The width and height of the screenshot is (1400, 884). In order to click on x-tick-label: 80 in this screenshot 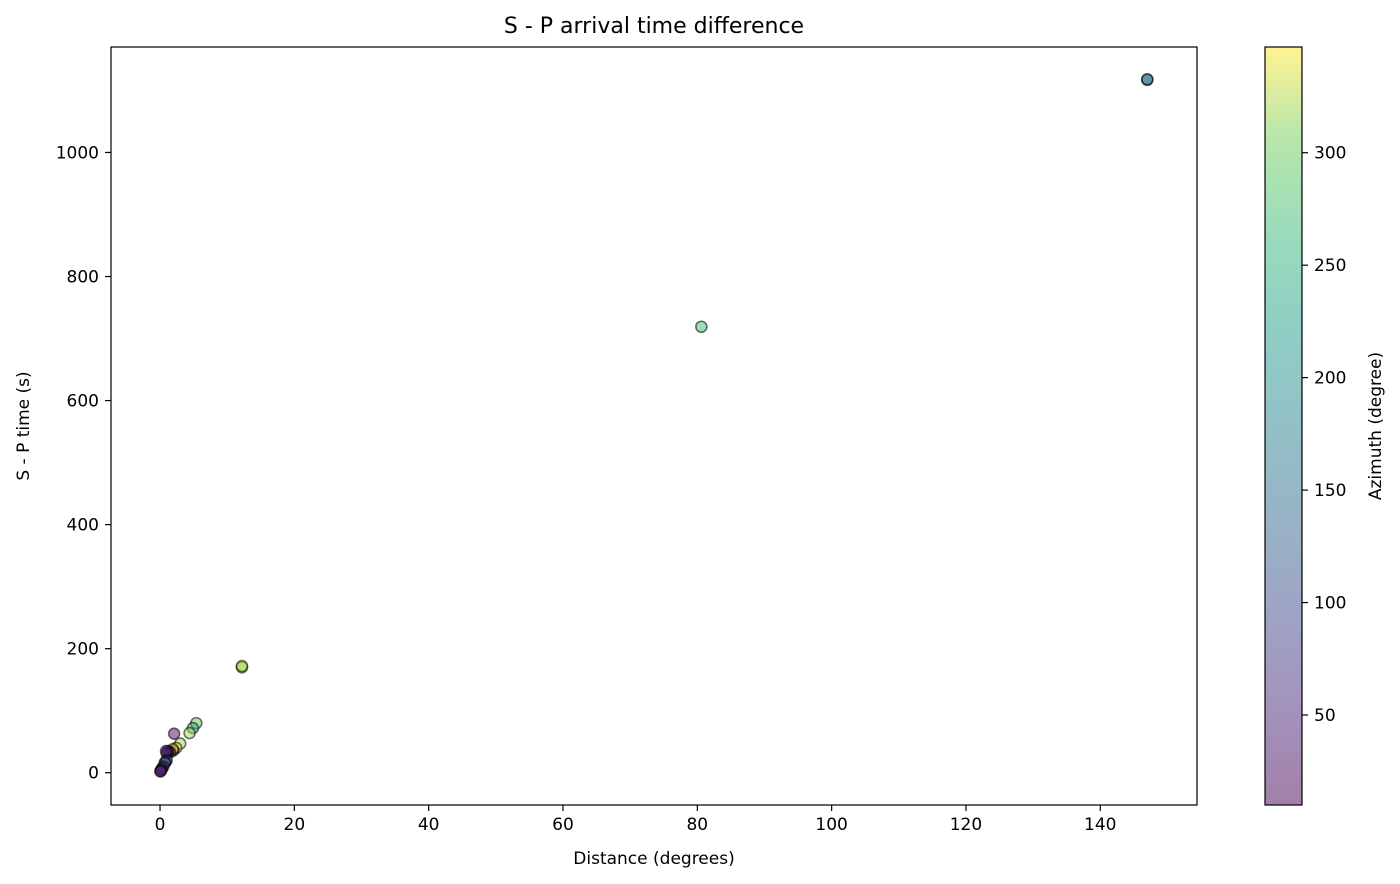, I will do `click(697, 825)`.